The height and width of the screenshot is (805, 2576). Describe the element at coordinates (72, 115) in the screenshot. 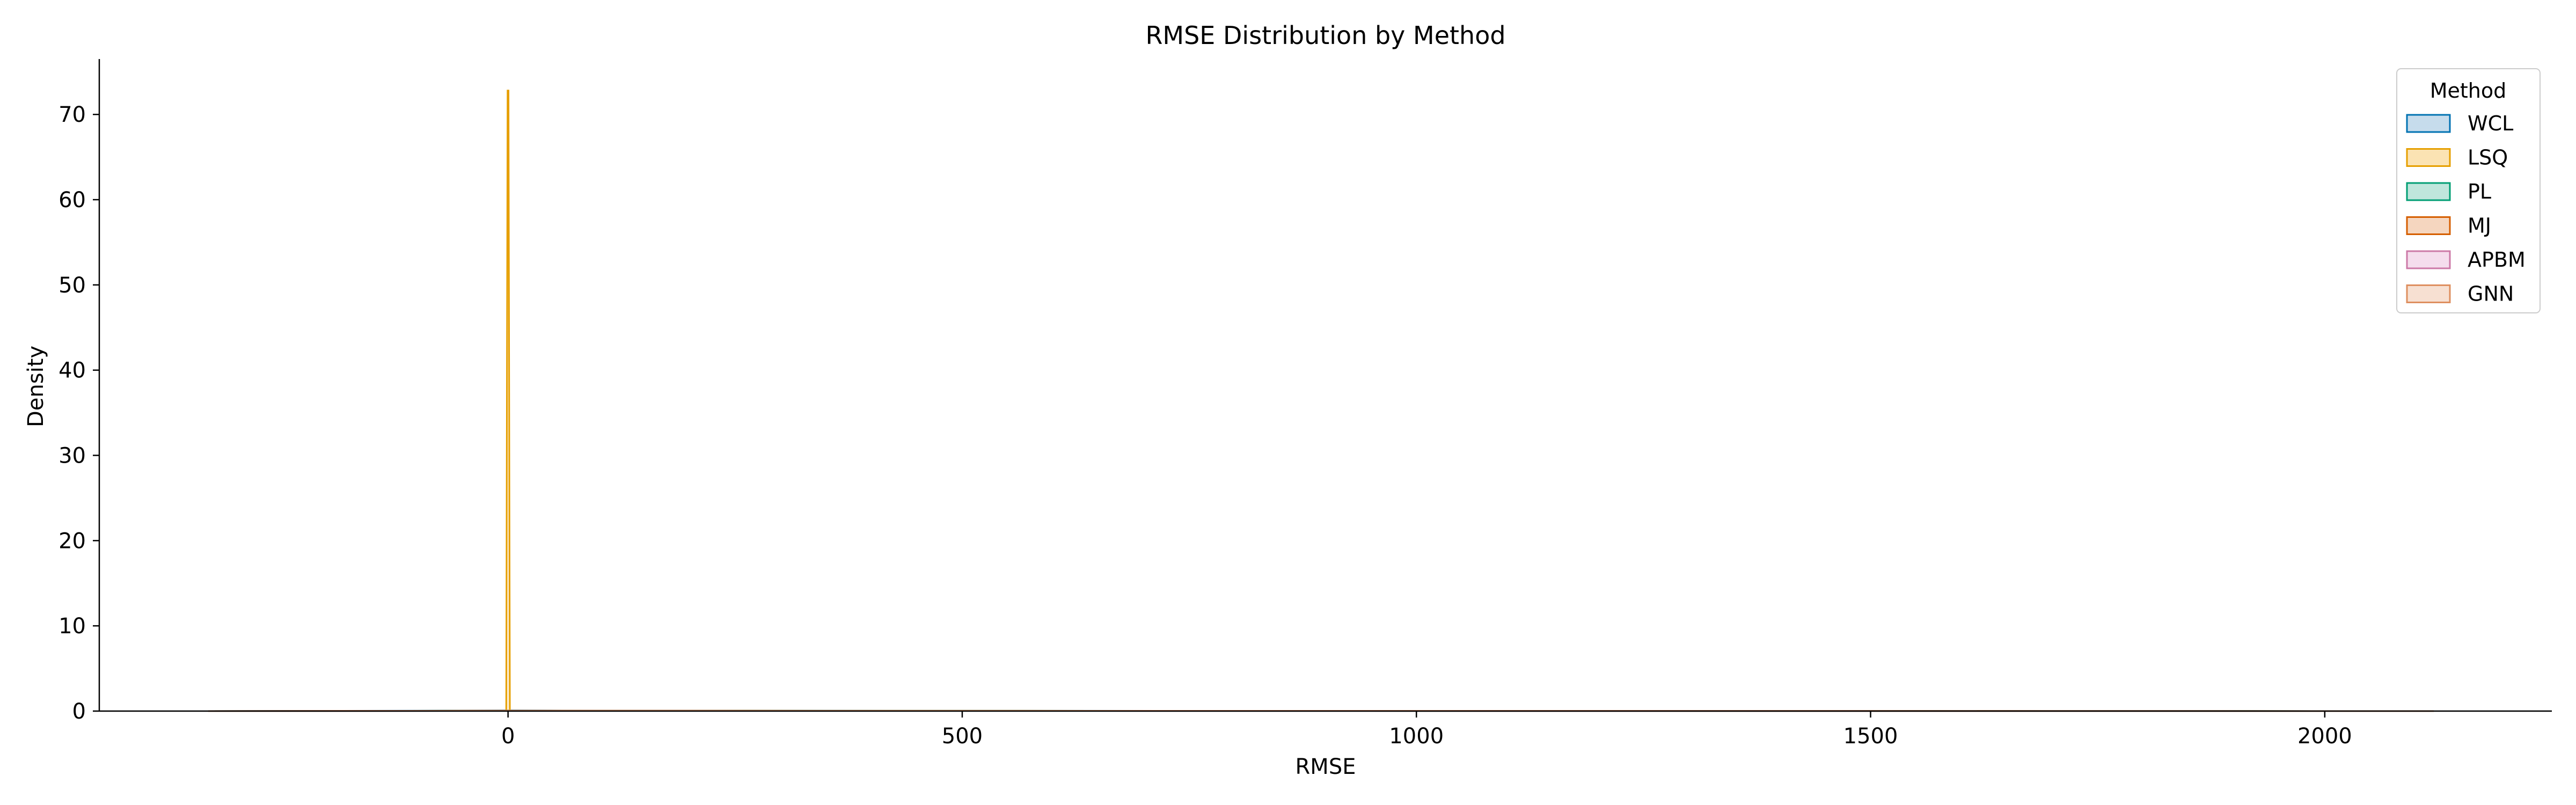

I see `y-tick-label: 70` at that location.